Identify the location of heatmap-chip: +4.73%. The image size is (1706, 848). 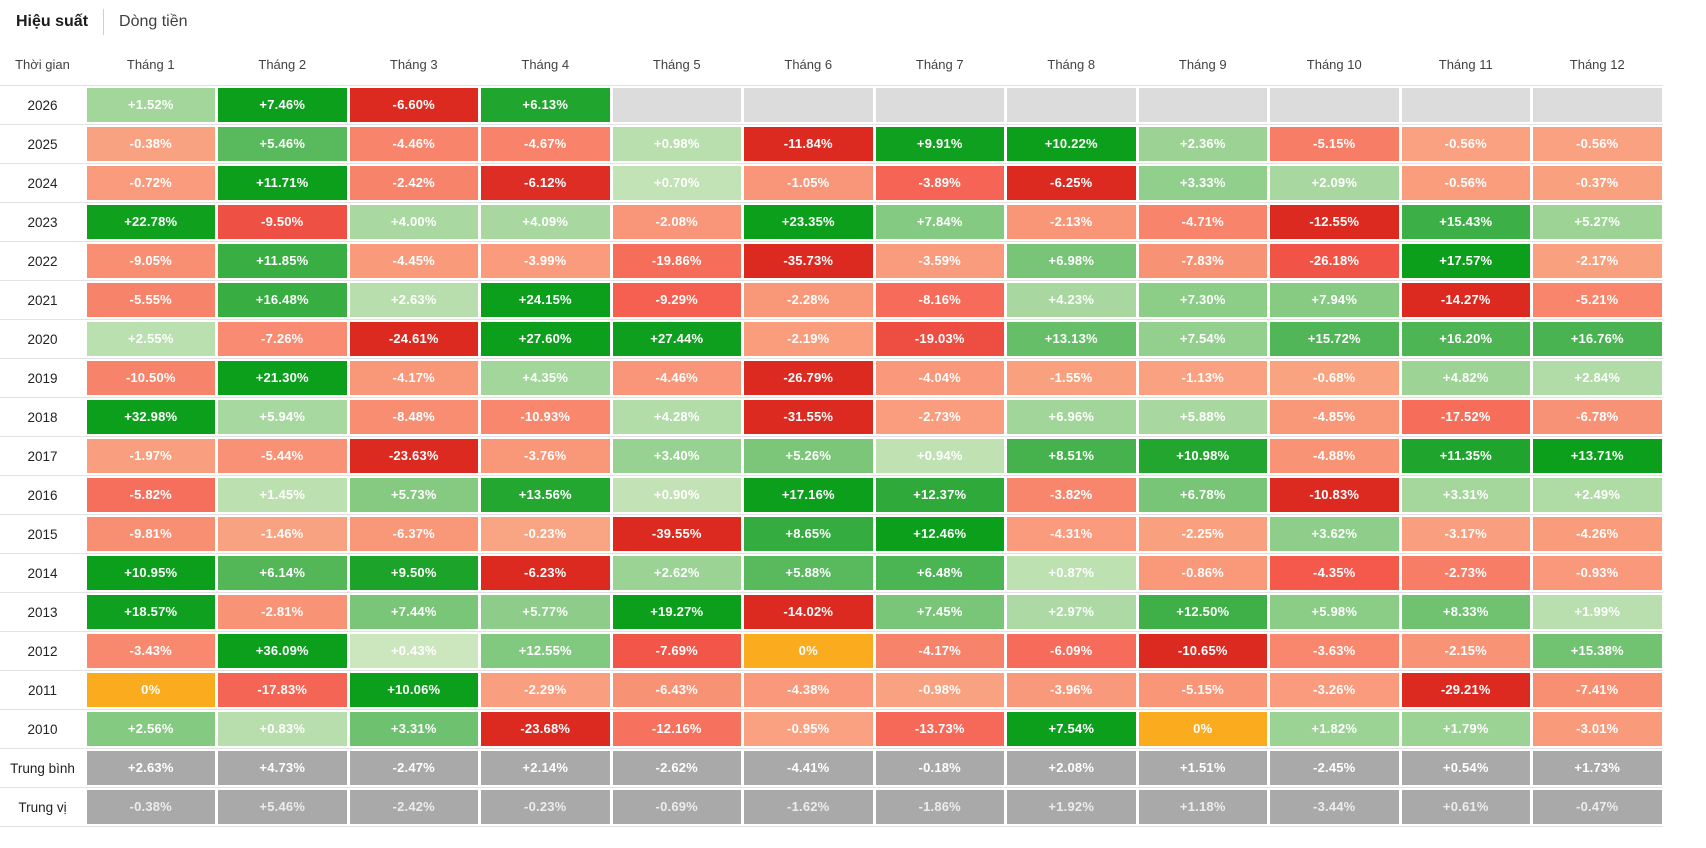
(282, 767).